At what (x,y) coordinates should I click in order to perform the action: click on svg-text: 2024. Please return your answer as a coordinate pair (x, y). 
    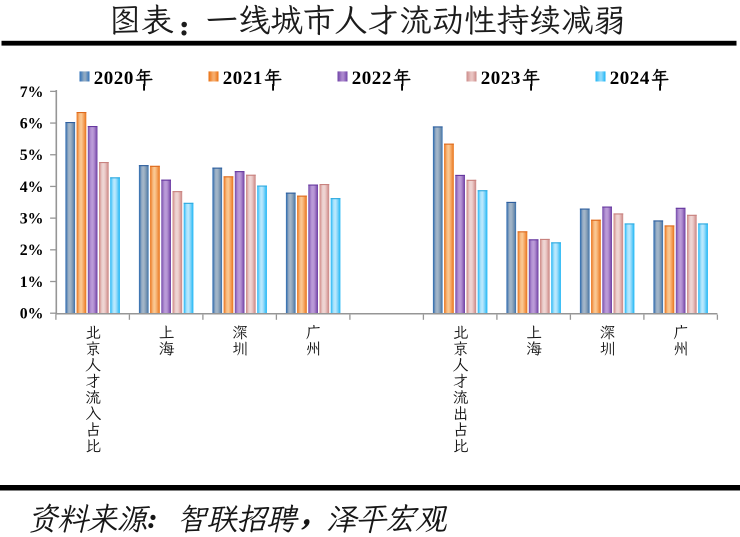
    Looking at the image, I should click on (630, 78).